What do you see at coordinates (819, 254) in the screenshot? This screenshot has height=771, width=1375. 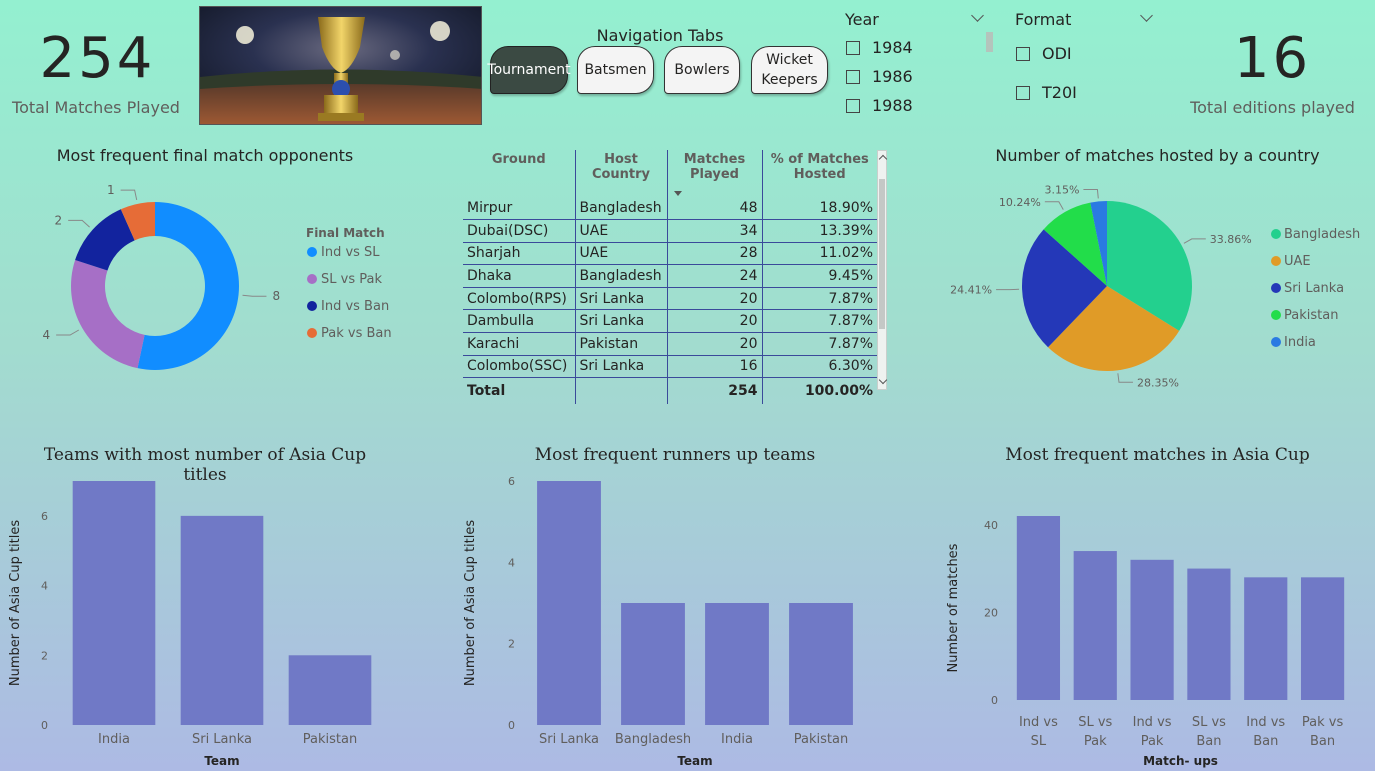 I see `percent-cell: 11.02%` at bounding box center [819, 254].